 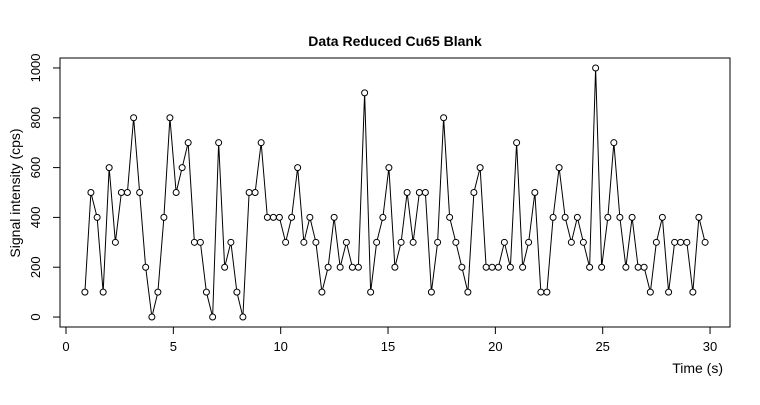 What do you see at coordinates (35, 267) in the screenshot?
I see `y-tick-label: 200` at bounding box center [35, 267].